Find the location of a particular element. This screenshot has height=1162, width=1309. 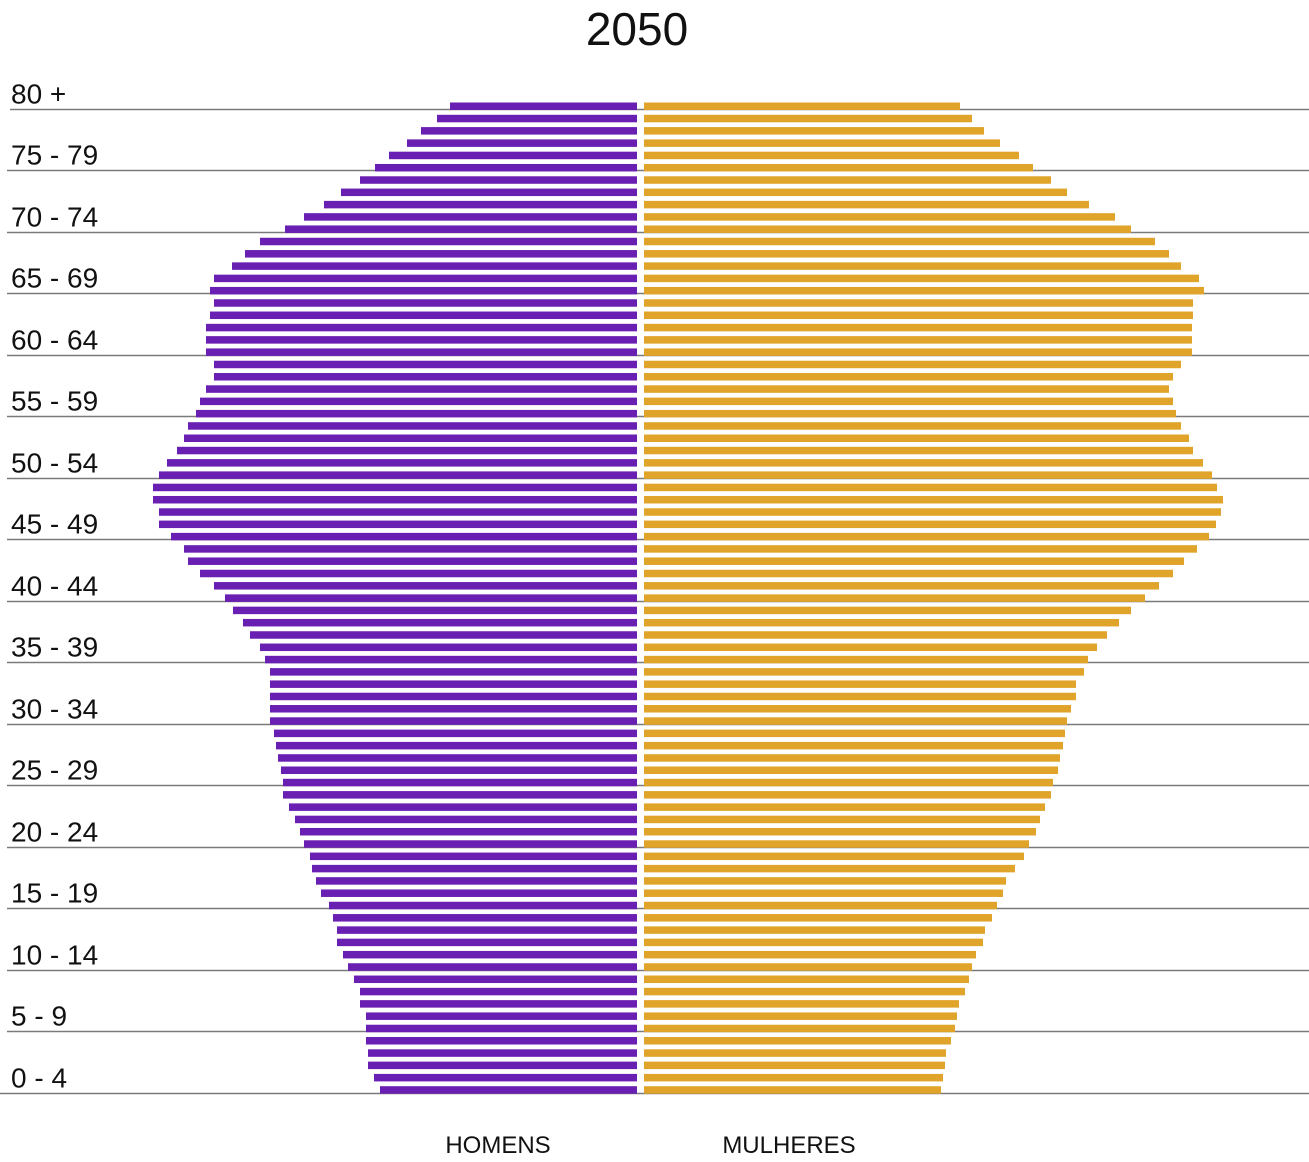

age-label: 70 - 74 is located at coordinates (54, 217).